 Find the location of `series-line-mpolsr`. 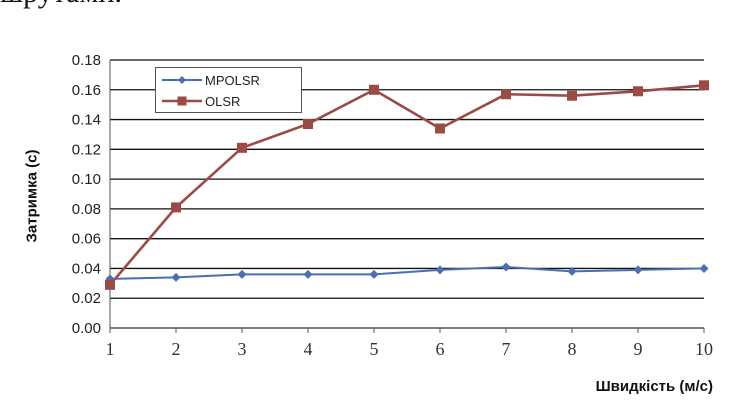

series-line-mpolsr is located at coordinates (407, 273).